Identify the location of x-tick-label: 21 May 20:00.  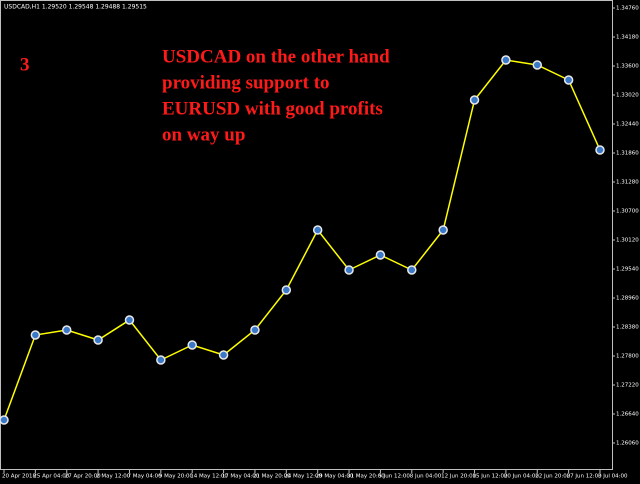
(272, 477).